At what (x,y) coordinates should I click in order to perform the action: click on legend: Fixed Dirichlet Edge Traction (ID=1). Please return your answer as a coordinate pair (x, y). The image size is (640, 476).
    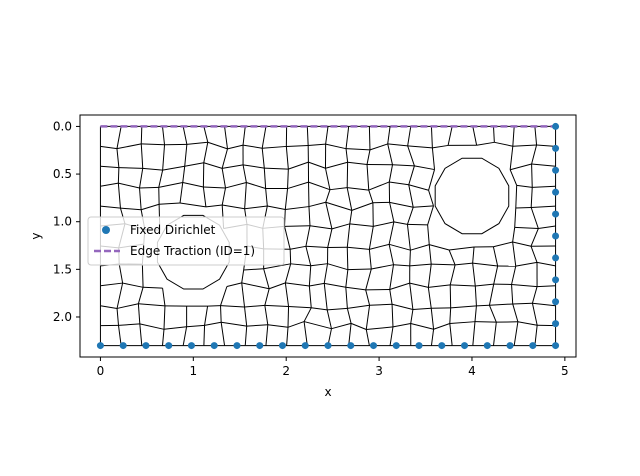
    Looking at the image, I should click on (186, 241).